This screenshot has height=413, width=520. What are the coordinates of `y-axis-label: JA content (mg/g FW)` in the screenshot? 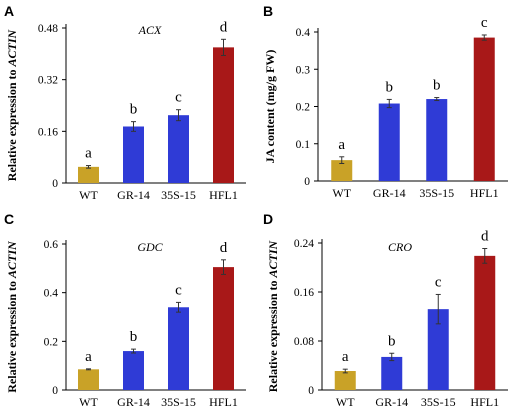 It's located at (270, 107).